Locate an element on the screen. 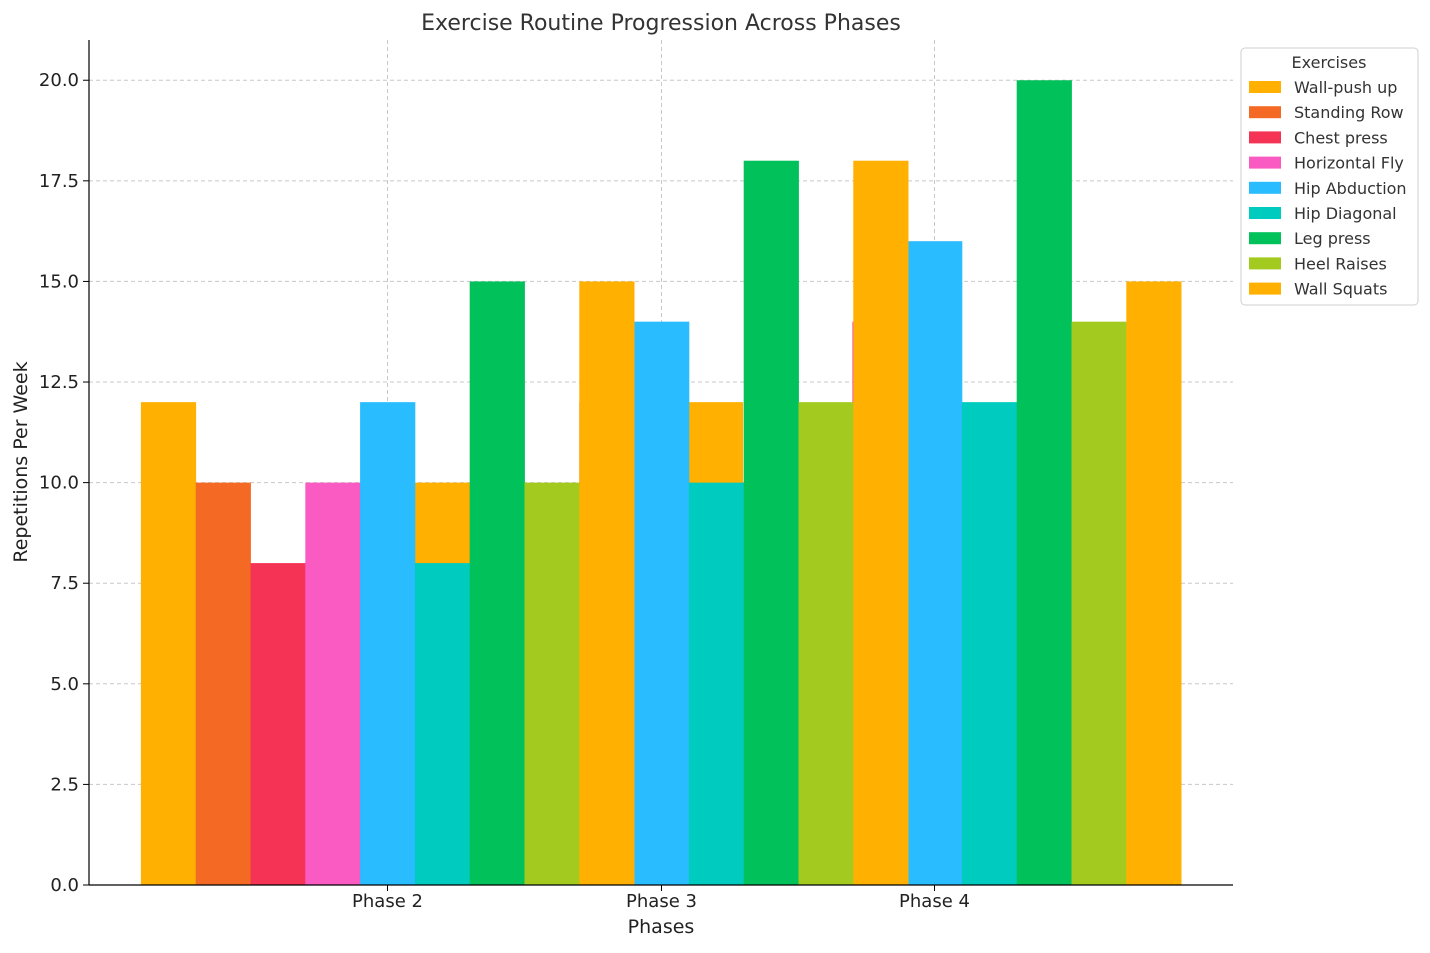 This screenshot has height=953, width=1430. y-ticks: 0.0 2.5 5.0 7.5 10.0 12.5 15.0 17.5 20.0 is located at coordinates (64, 483).